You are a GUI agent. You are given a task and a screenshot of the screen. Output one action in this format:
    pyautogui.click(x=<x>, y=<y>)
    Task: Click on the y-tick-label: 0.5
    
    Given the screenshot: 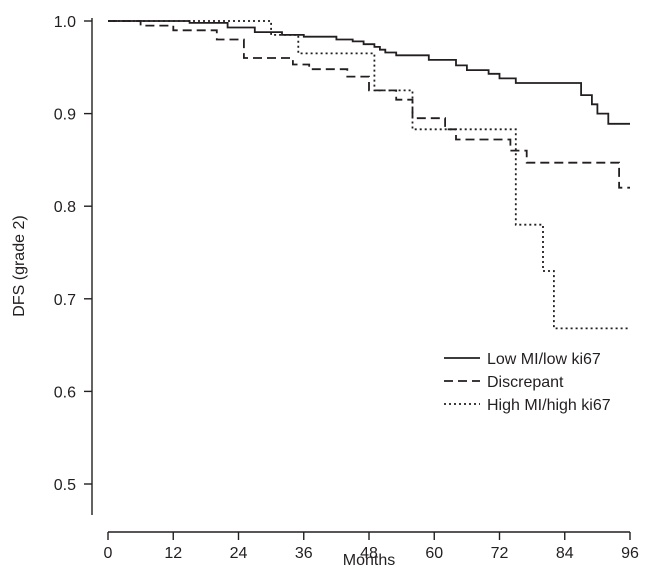 What is the action you would take?
    pyautogui.click(x=65, y=485)
    